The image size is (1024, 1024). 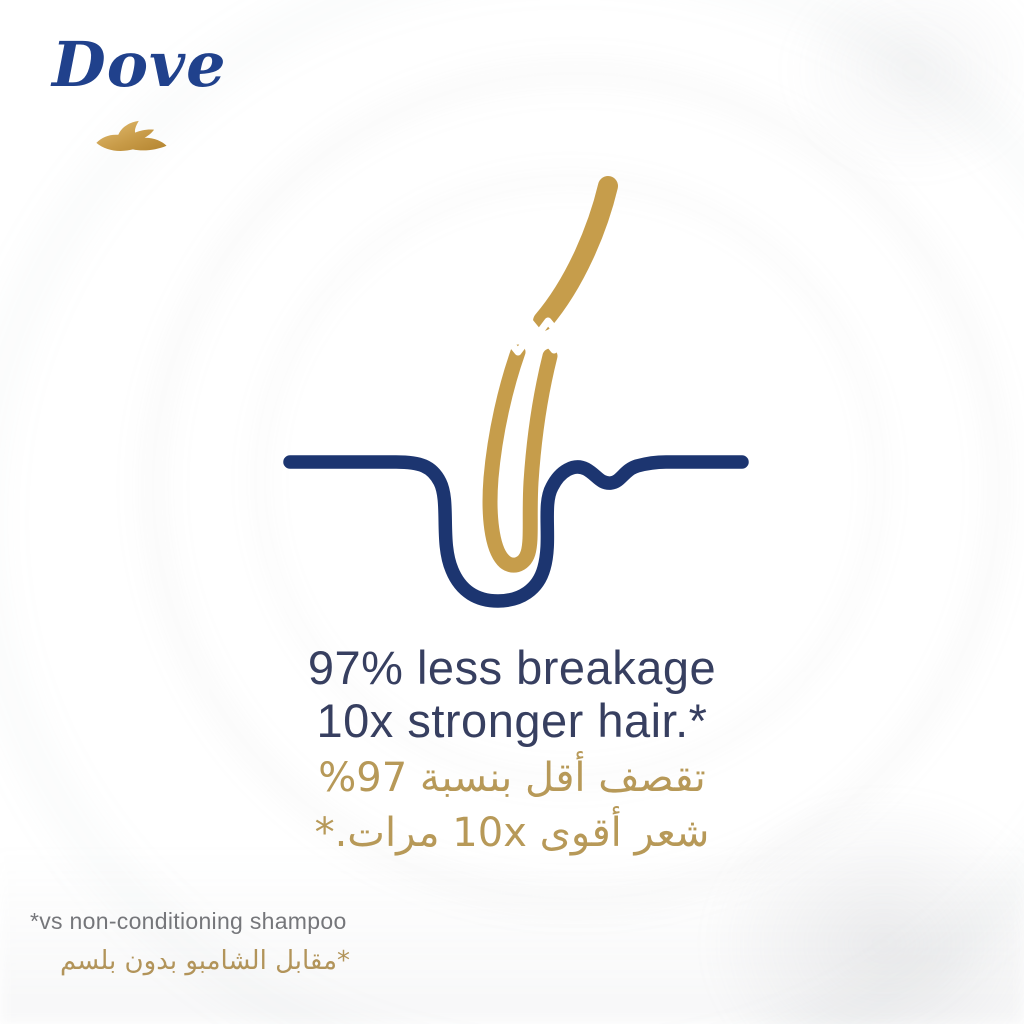 I want to click on hair-strand-upper, so click(x=575, y=253).